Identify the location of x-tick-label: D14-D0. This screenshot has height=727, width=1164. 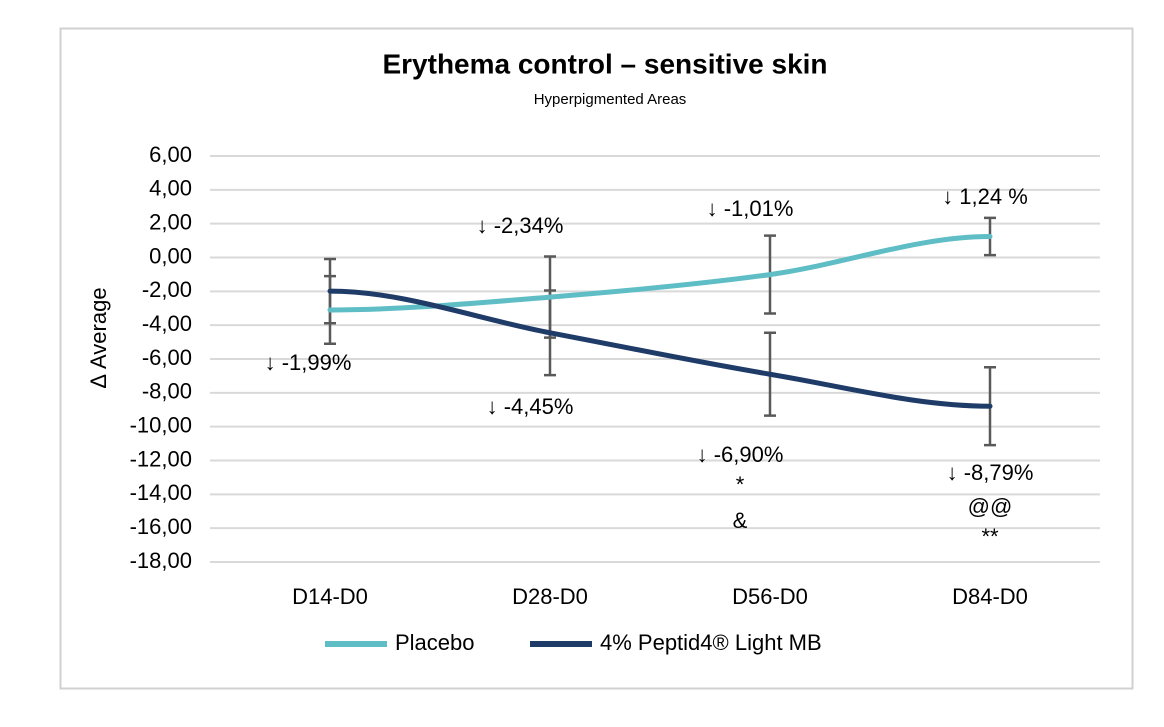
(330, 596).